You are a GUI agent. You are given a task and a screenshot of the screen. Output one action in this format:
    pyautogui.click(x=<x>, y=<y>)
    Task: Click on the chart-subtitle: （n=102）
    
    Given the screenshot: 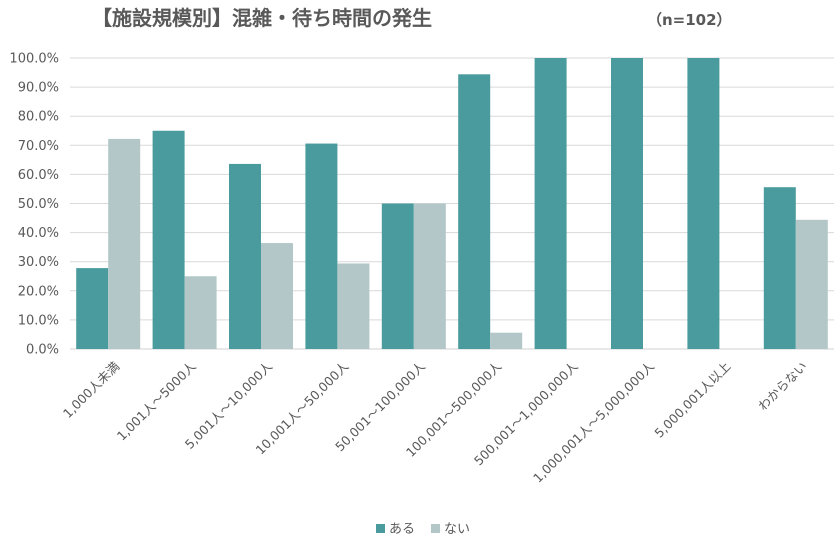 What is the action you would take?
    pyautogui.click(x=689, y=20)
    